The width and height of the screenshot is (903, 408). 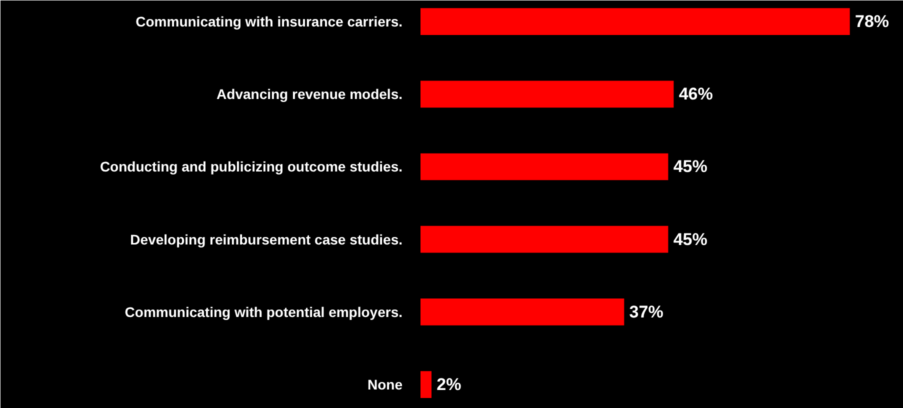 I want to click on y-tick-label: Communicating with insurance carriers., so click(x=269, y=22).